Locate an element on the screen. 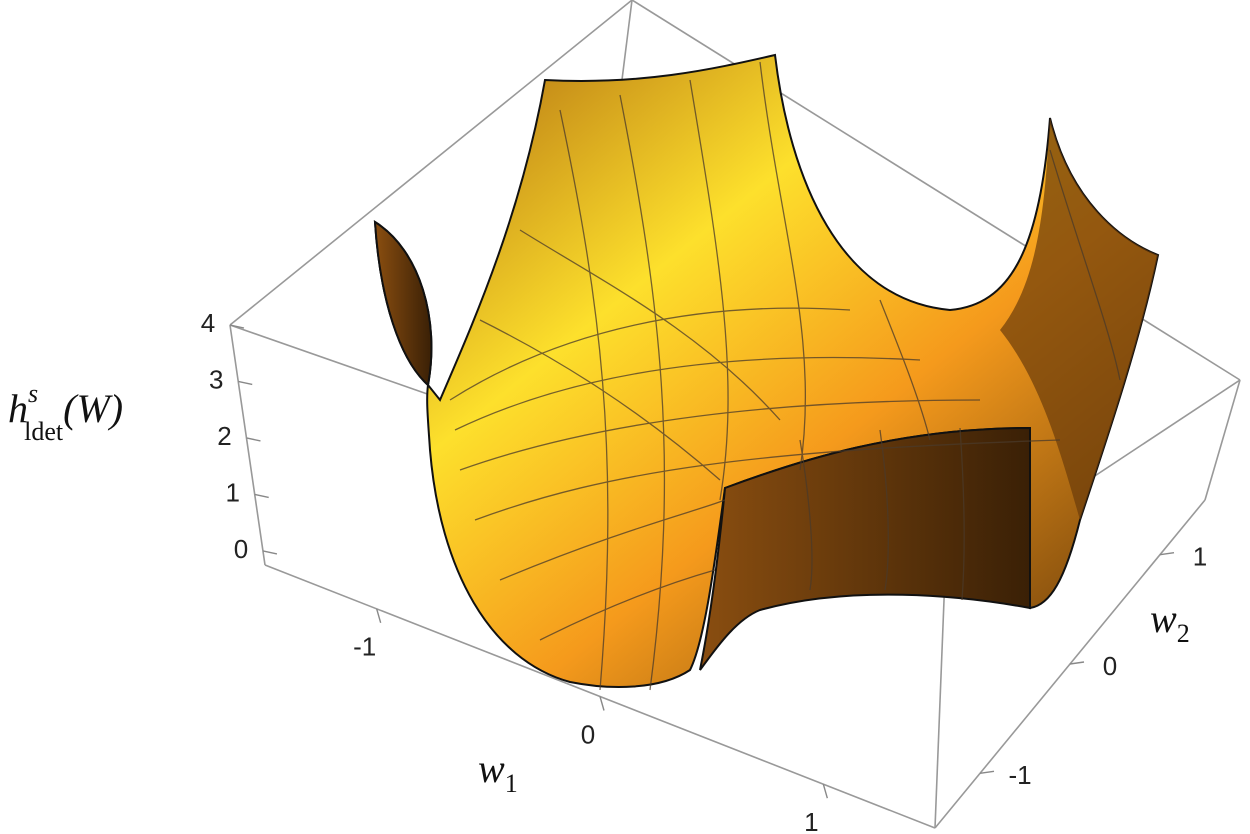 The height and width of the screenshot is (834, 1250). x-label-main: w is located at coordinates (491, 768).